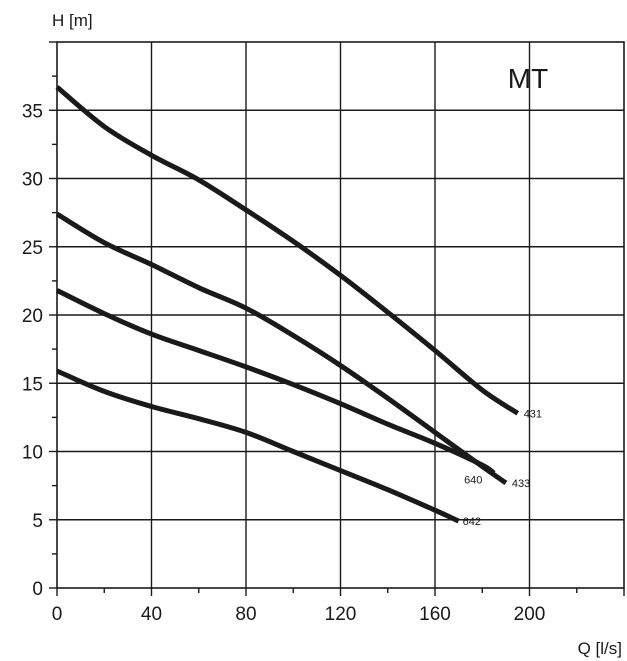  Describe the element at coordinates (521, 484) in the screenshot. I see `curve-label-433: 433` at that location.